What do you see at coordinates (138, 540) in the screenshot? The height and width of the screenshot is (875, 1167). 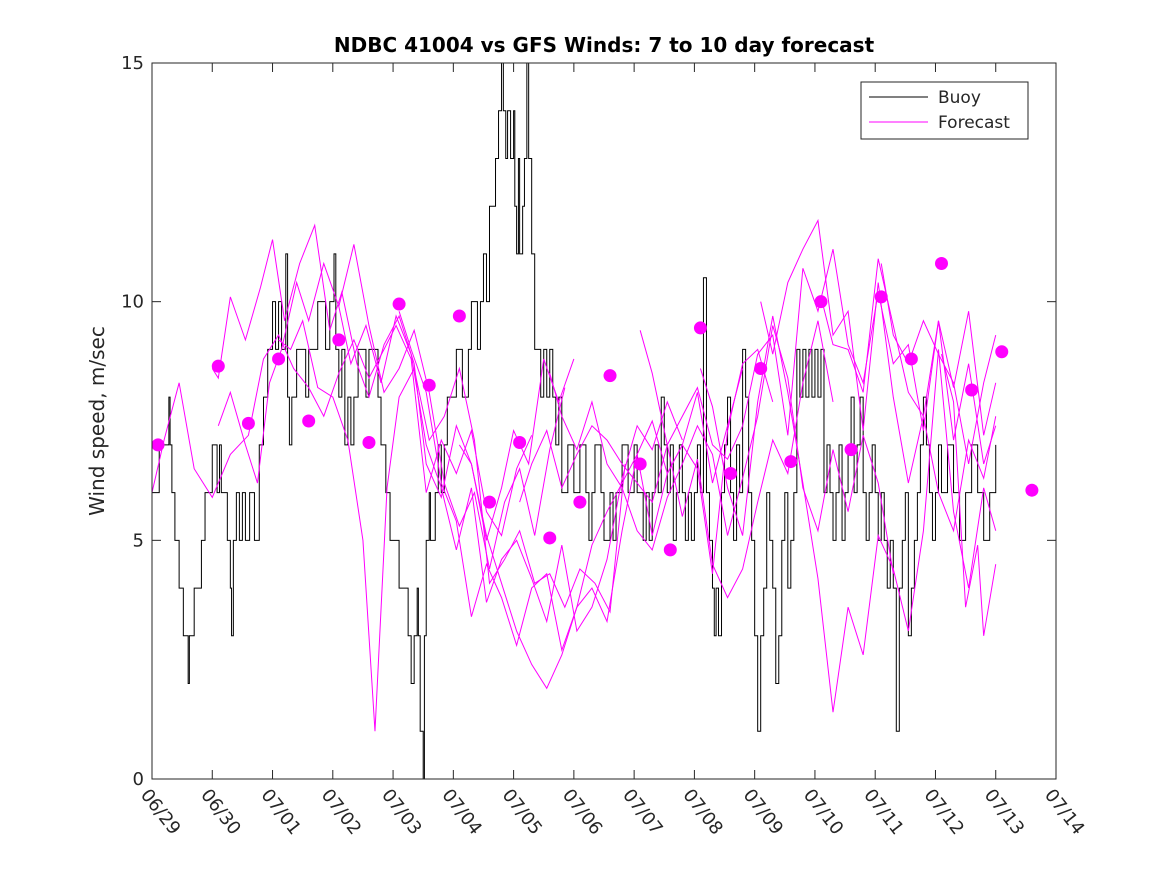 I see `y-tick-label-5: 5` at bounding box center [138, 540].